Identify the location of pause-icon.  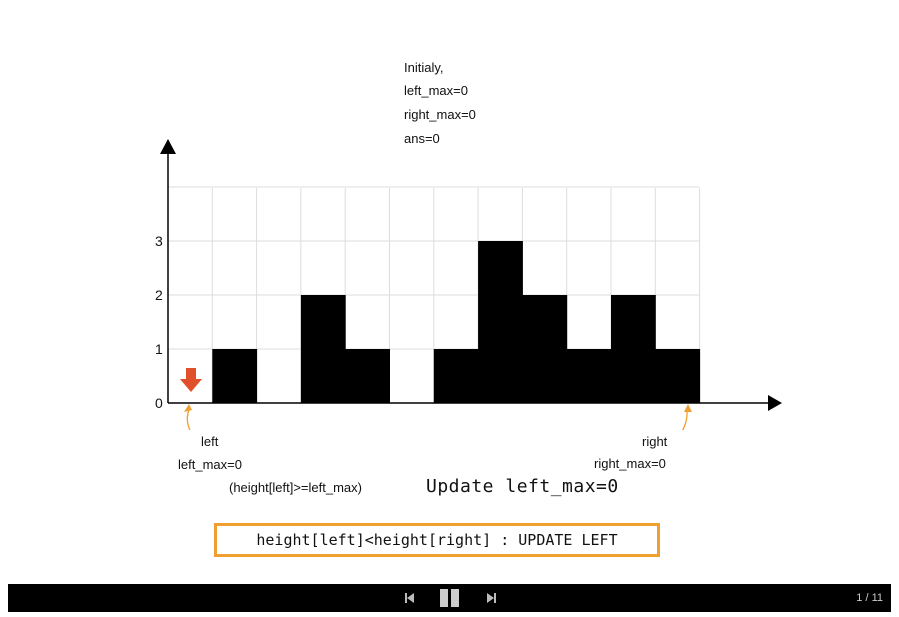
(450, 598).